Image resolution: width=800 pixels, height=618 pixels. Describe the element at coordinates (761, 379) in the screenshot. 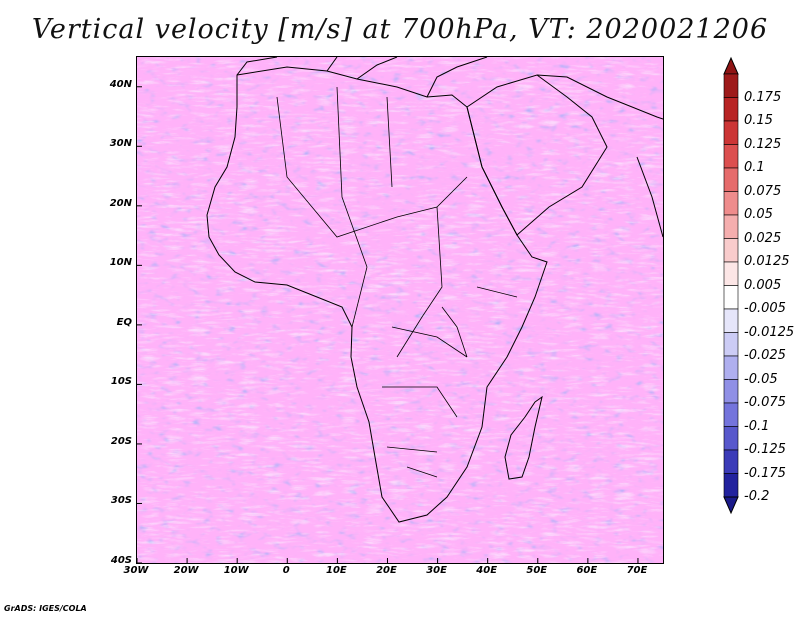

I see `colorbar-label: -0.05` at that location.